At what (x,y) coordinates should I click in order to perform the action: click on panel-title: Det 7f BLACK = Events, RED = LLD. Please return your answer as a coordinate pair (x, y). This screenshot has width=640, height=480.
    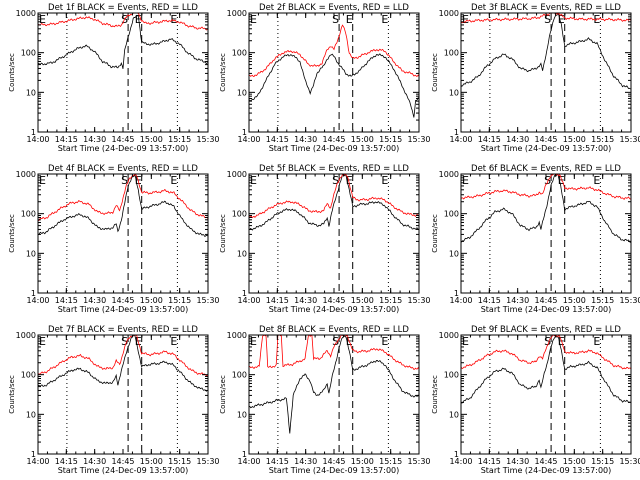
    Looking at the image, I should click on (123, 330).